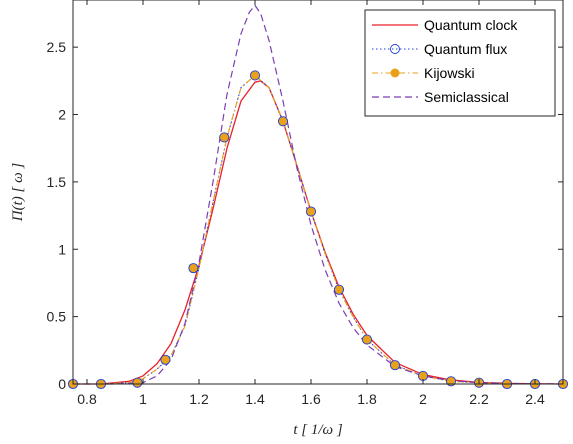  I want to click on x-tick-label: 1.2, so click(199, 399).